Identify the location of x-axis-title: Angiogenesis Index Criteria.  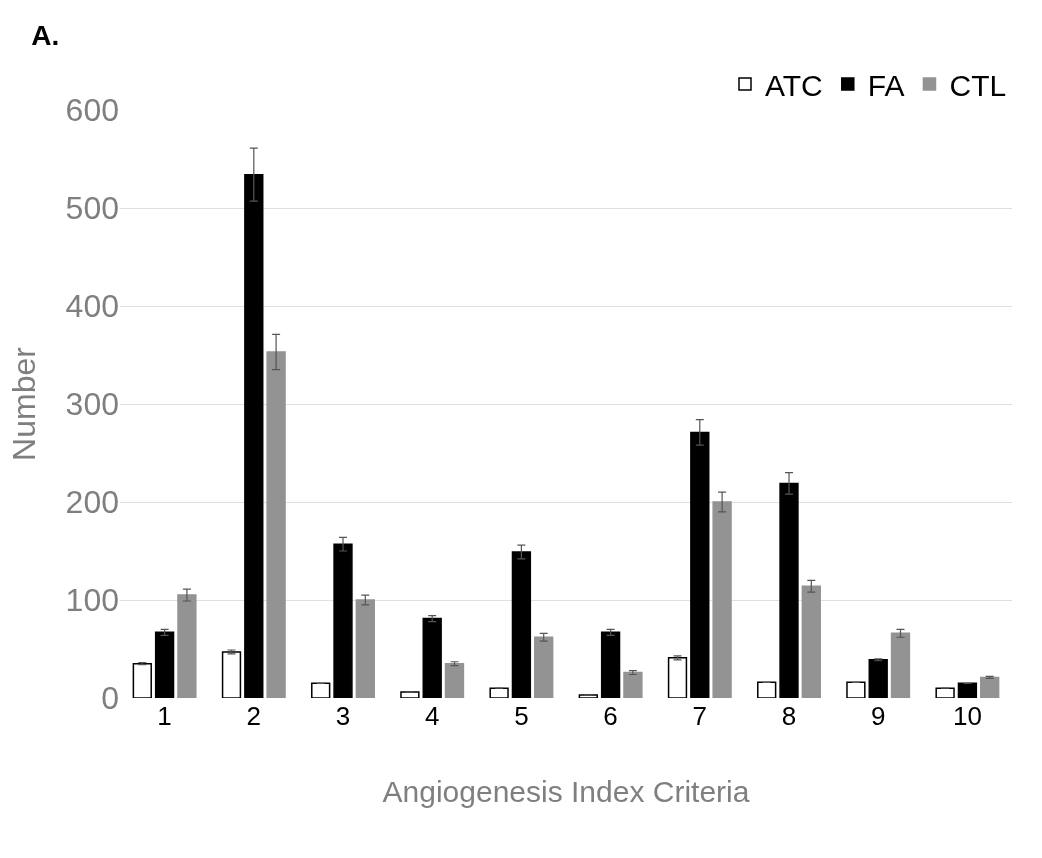
(566, 791).